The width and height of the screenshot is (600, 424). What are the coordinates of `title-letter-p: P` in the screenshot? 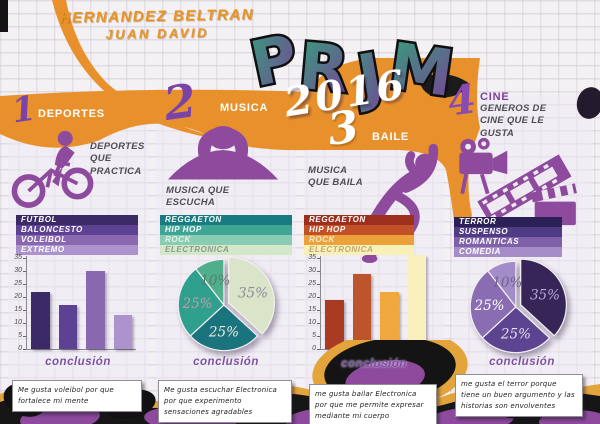 It's located at (274, 60).